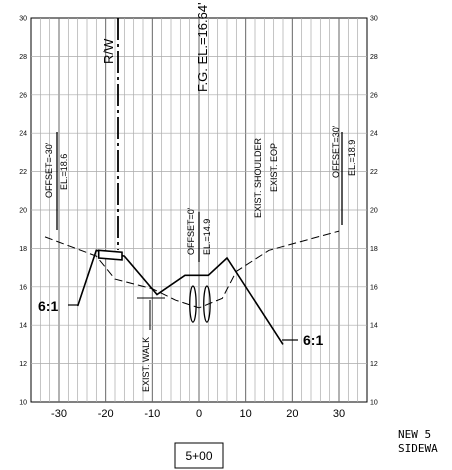 This screenshot has width=452, height=470. What do you see at coordinates (374, 95) in the screenshot?
I see `y-tick-right: 26` at bounding box center [374, 95].